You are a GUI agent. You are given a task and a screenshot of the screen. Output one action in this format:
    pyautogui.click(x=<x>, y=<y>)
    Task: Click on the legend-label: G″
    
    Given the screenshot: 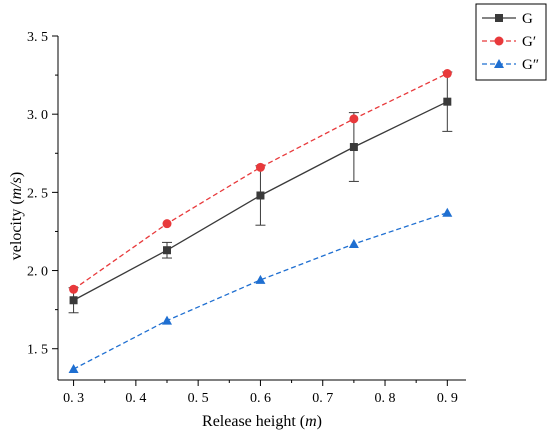 What is the action you would take?
    pyautogui.click(x=530, y=65)
    